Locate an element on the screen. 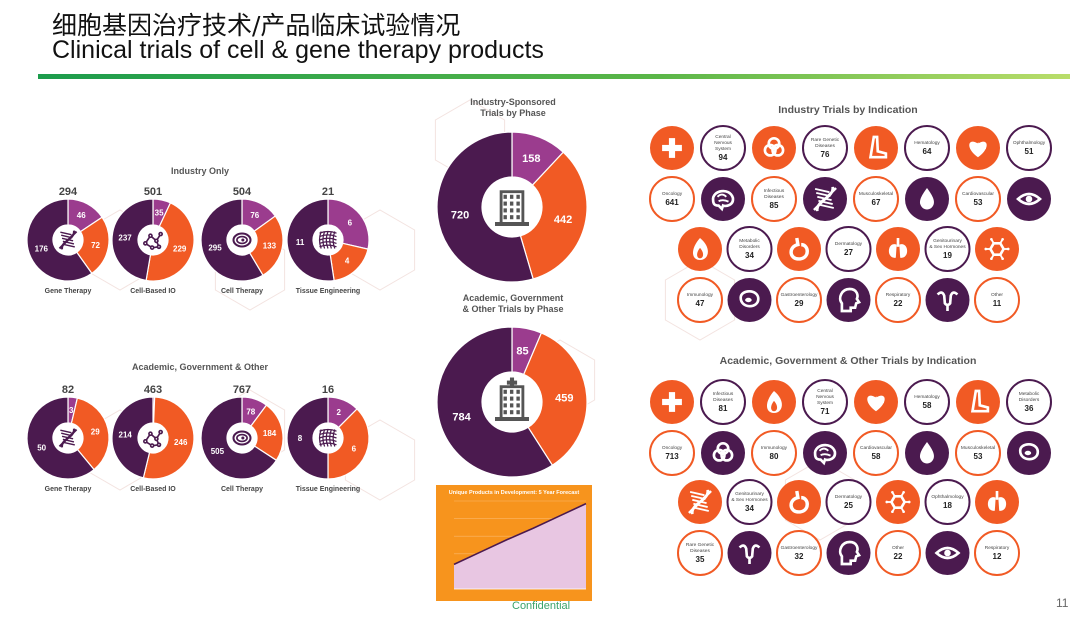 This screenshot has width=1080, height=621. indication-value: 34 is located at coordinates (749, 508).